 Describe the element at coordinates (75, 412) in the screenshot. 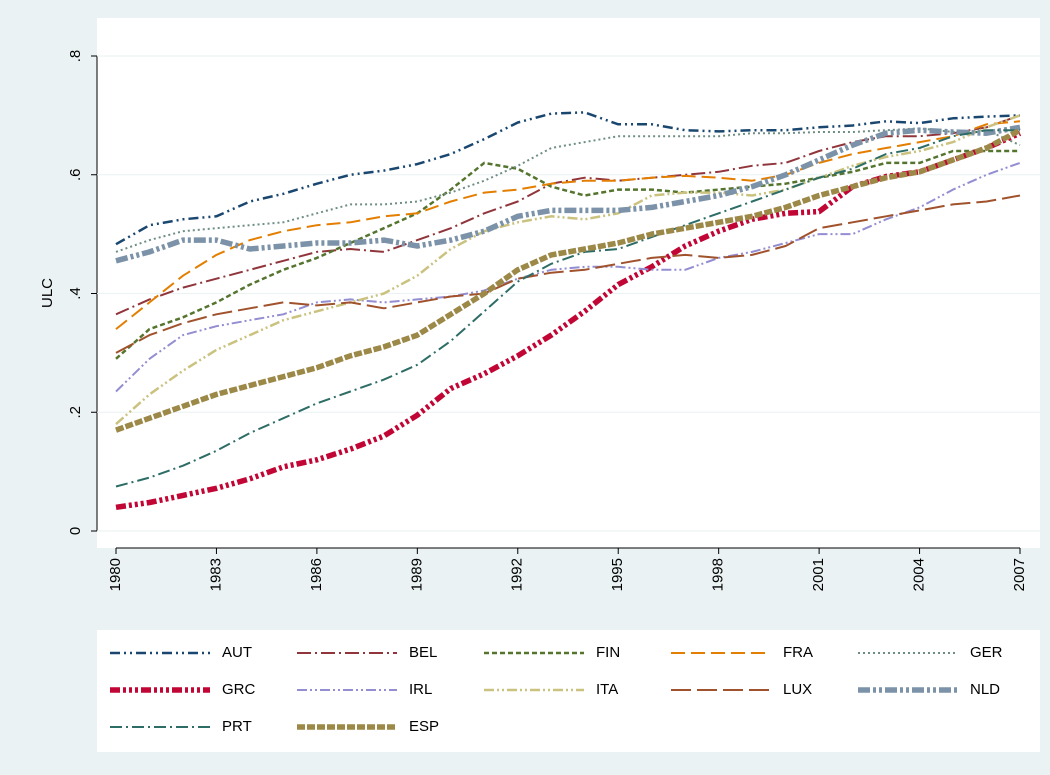

I see `y-tick-label: .2` at that location.